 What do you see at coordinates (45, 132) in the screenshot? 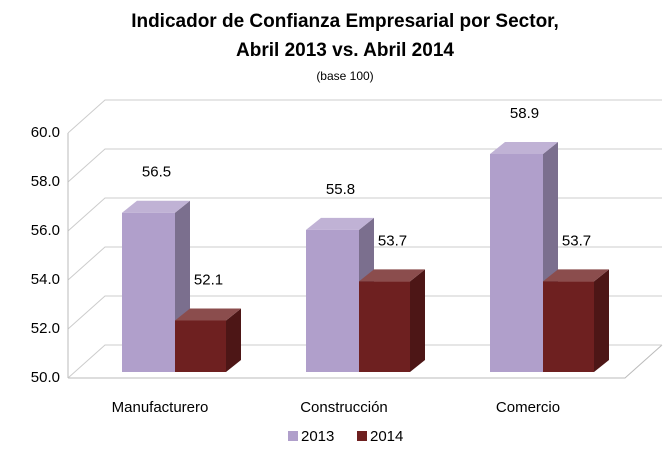
I see `y-tick-label: 60.0` at bounding box center [45, 132].